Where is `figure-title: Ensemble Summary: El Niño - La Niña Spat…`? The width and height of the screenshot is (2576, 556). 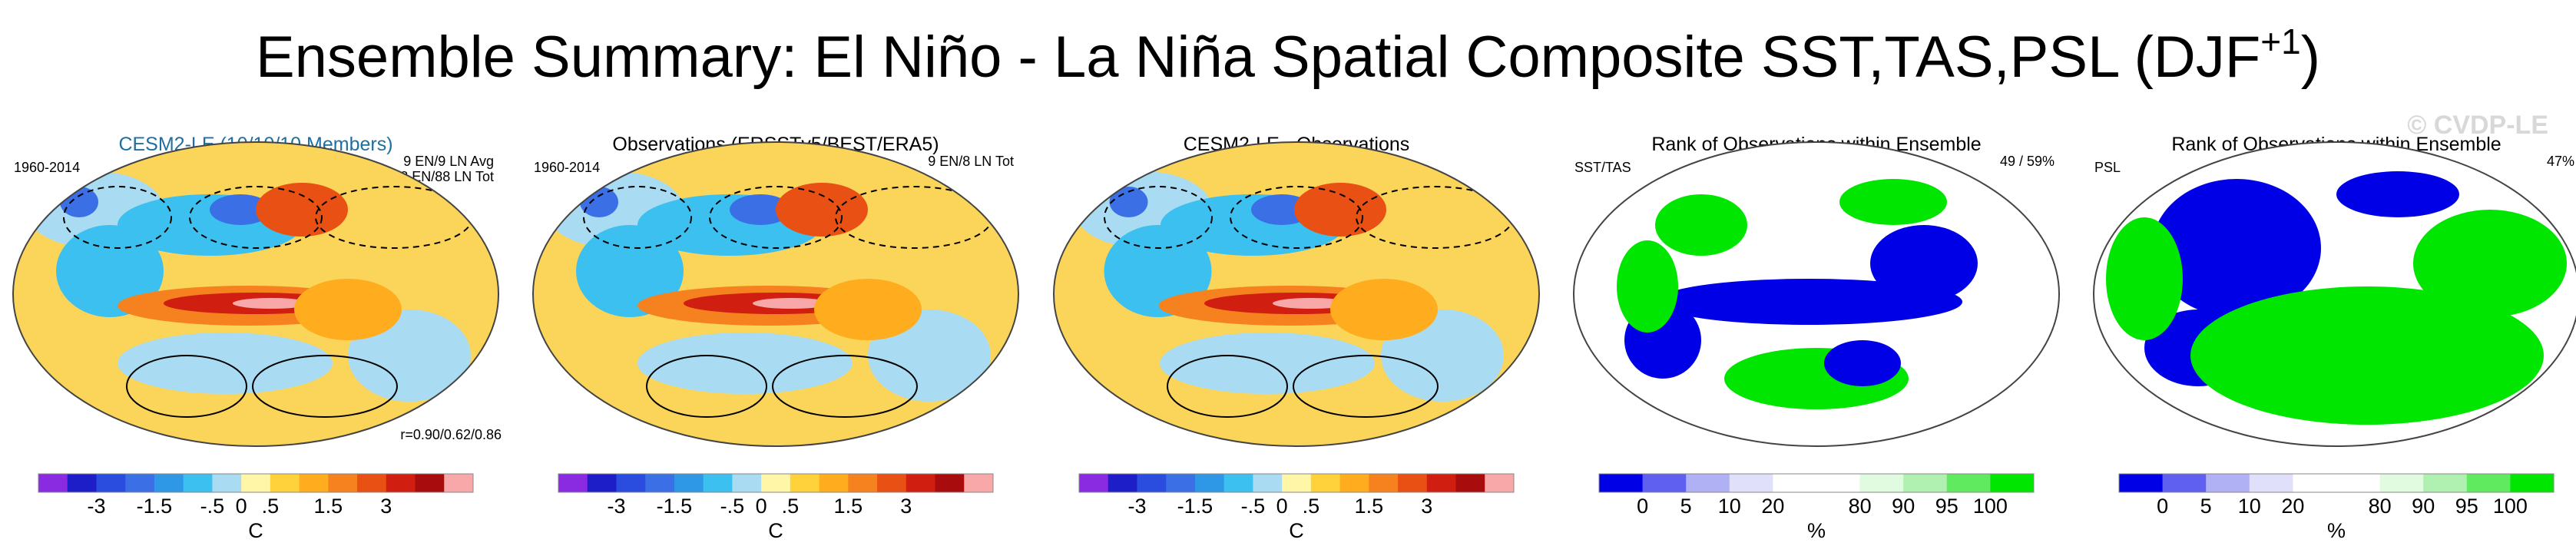
figure-title: Ensemble Summary: El Niño - La Niña Spat… is located at coordinates (1288, 56).